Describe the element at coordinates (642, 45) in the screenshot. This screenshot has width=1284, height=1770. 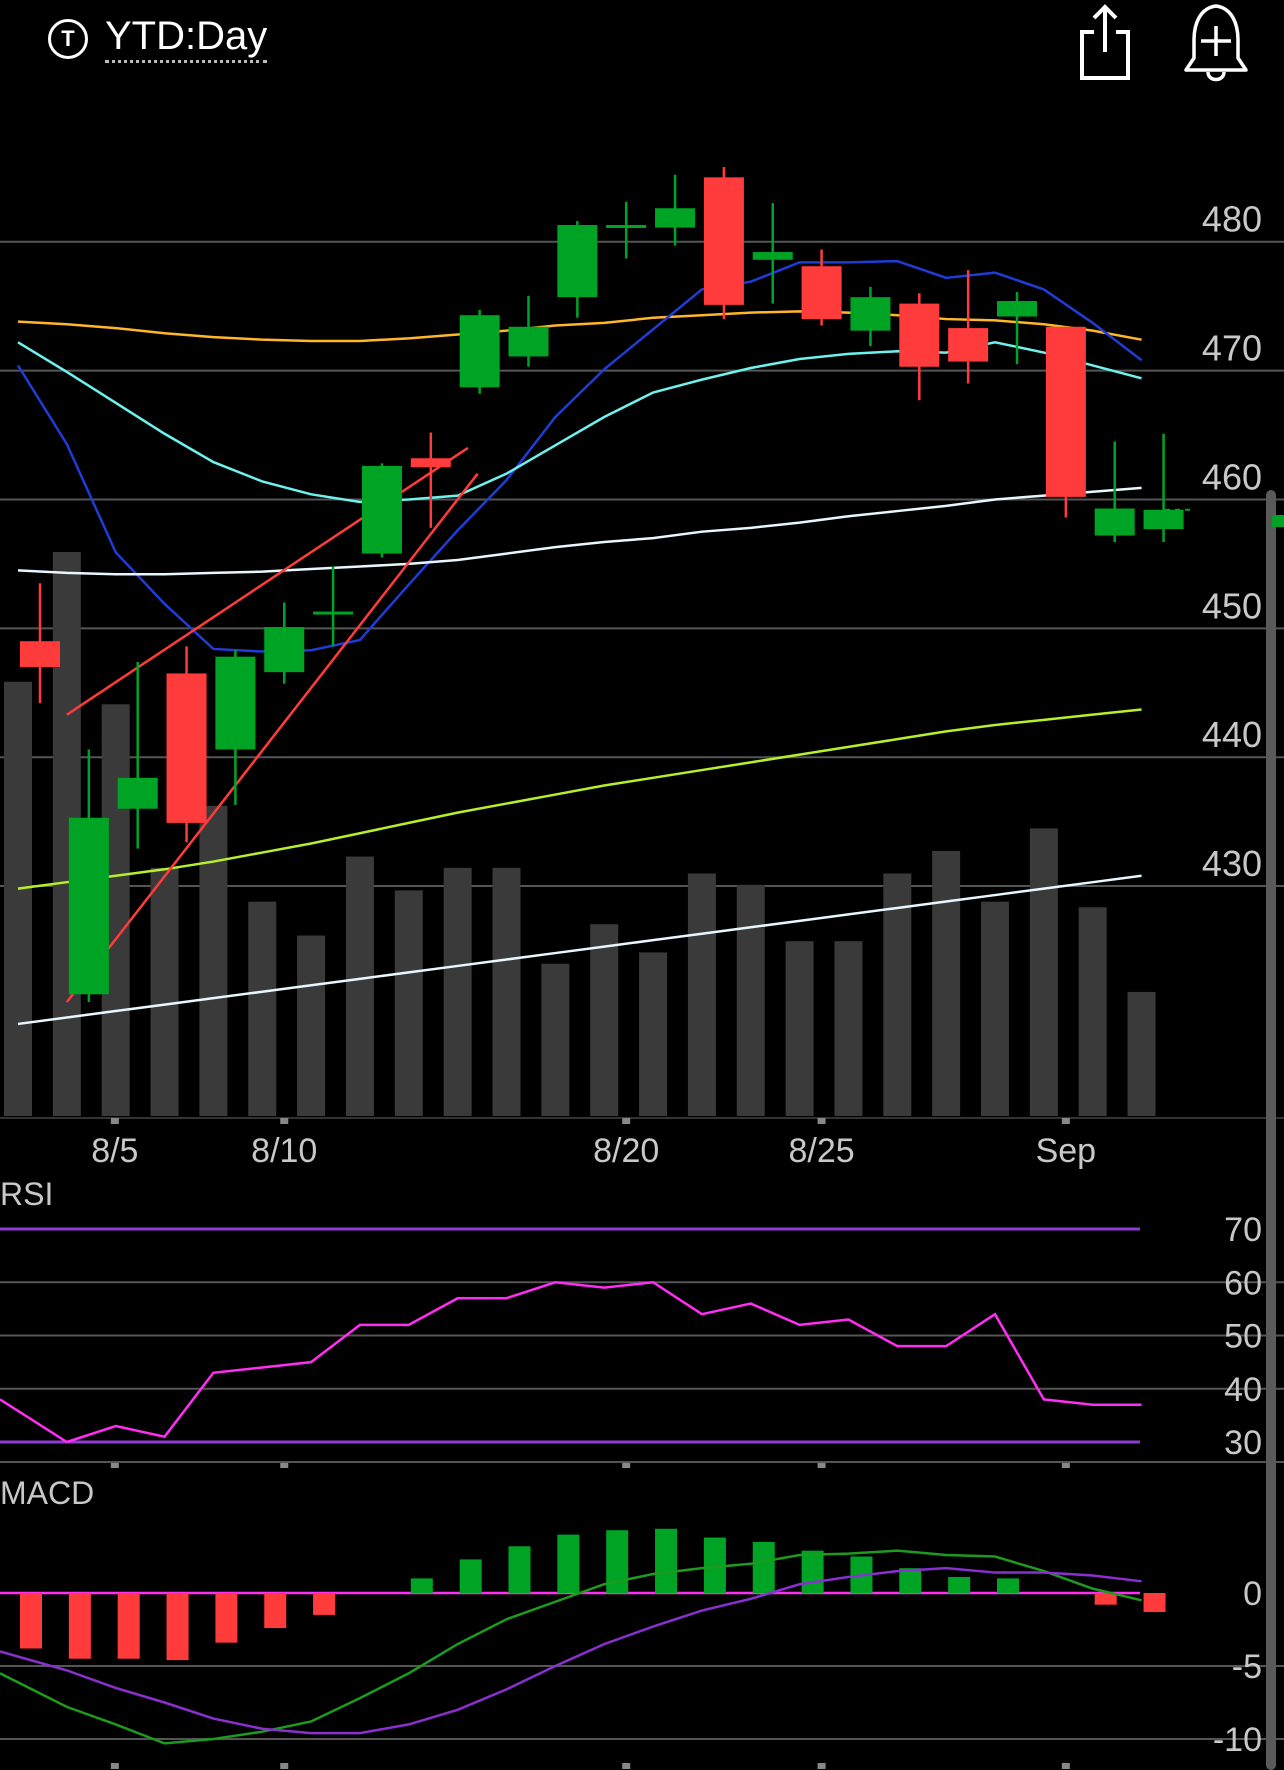
I see `top-bar: T YTD:Day` at that location.